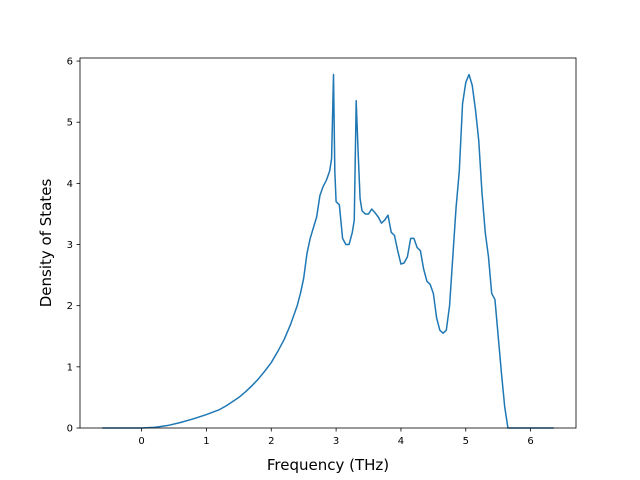 This screenshot has height=480, width=640. What do you see at coordinates (70, 62) in the screenshot?
I see `y-tick-label: 6` at bounding box center [70, 62].